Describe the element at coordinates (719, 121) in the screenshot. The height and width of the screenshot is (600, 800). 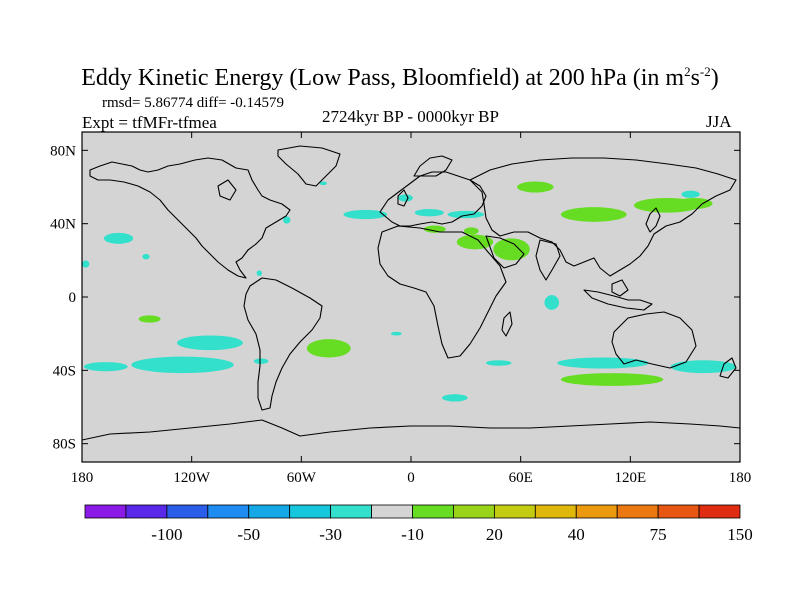
I see `season-label: JJA` at that location.